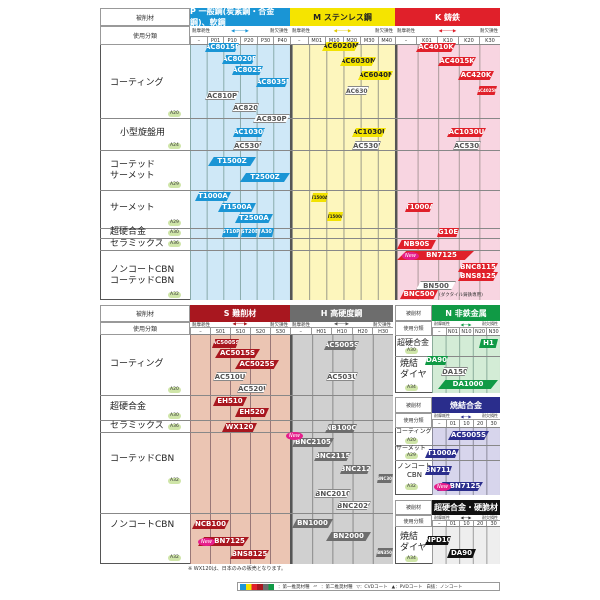  What do you see at coordinates (254, 218) in the screenshot?
I see `grade-chip: T2500A` at bounding box center [254, 218].